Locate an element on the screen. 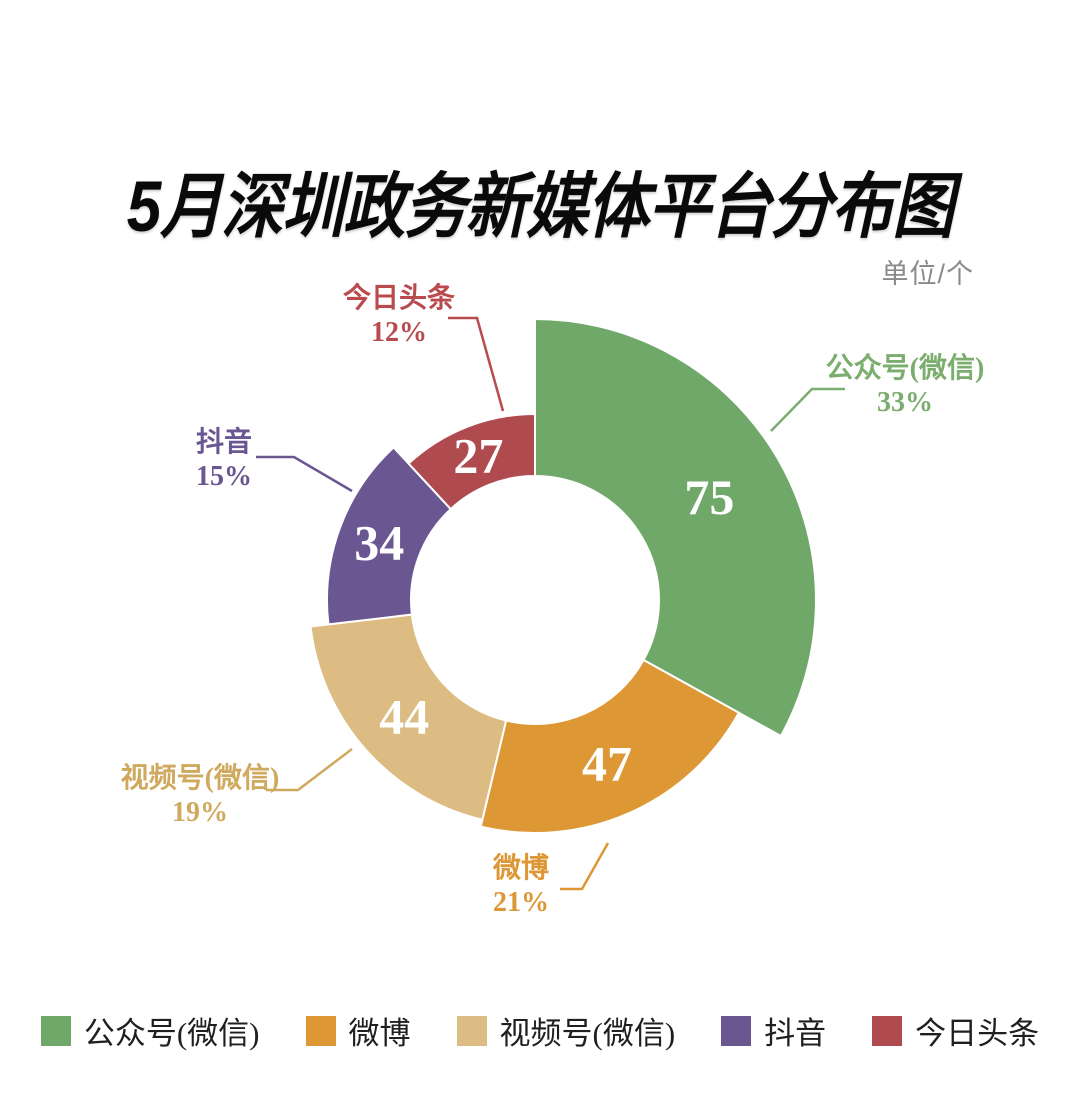  slice-value-weibo: 47 is located at coordinates (607, 763).